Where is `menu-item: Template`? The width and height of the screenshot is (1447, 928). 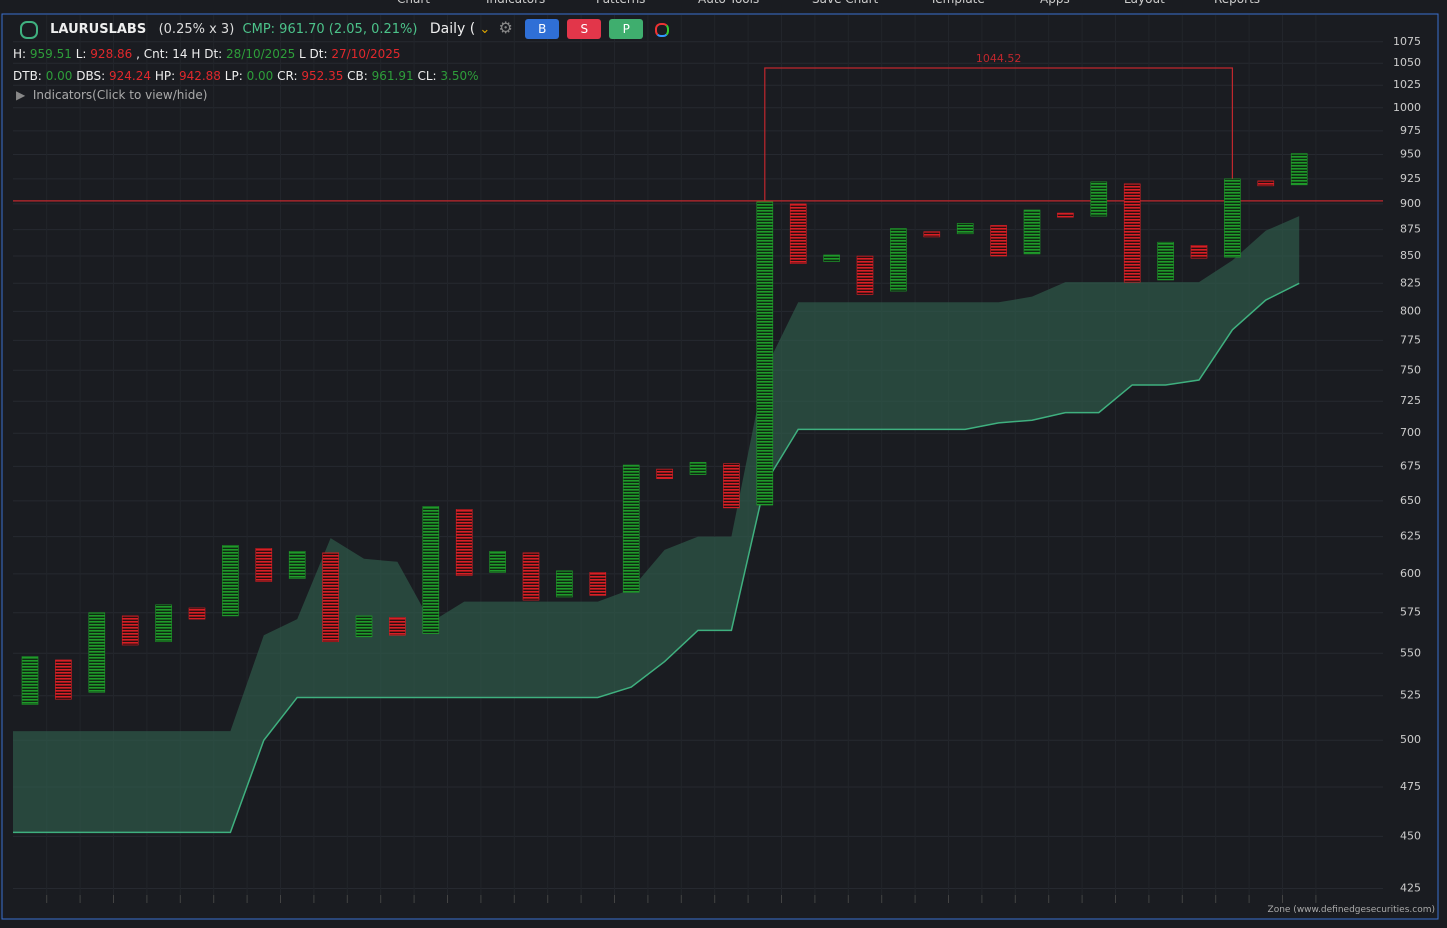 menu-item: Template is located at coordinates (957, 3).